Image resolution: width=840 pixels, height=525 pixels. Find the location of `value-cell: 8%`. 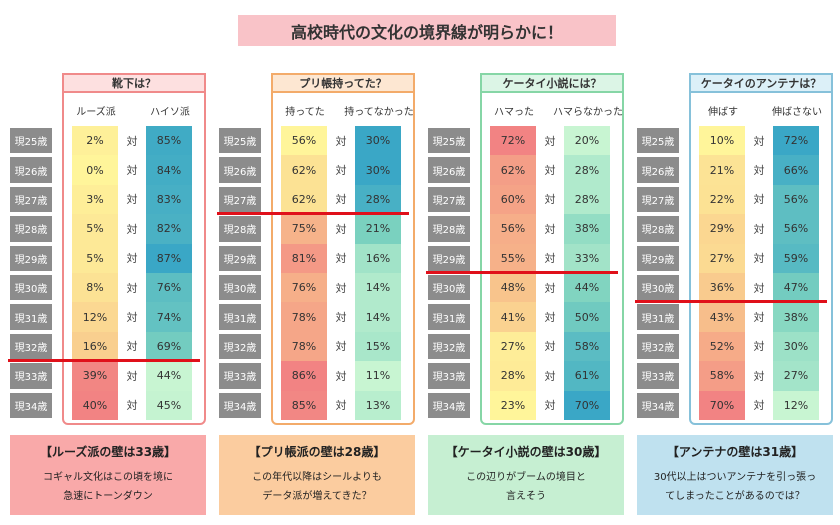

value-cell: 8% is located at coordinates (95, 288).